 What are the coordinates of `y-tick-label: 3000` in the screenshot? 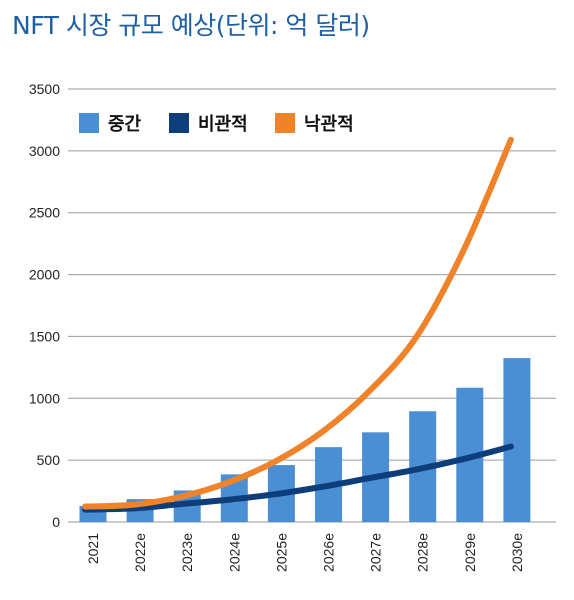 It's located at (44, 151).